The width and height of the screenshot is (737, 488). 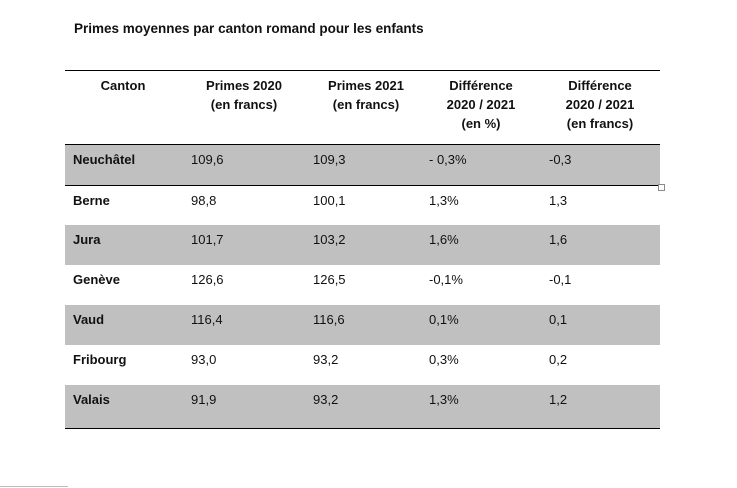 What do you see at coordinates (560, 159) in the screenshot?
I see `cell-difference-francs: -0,3` at bounding box center [560, 159].